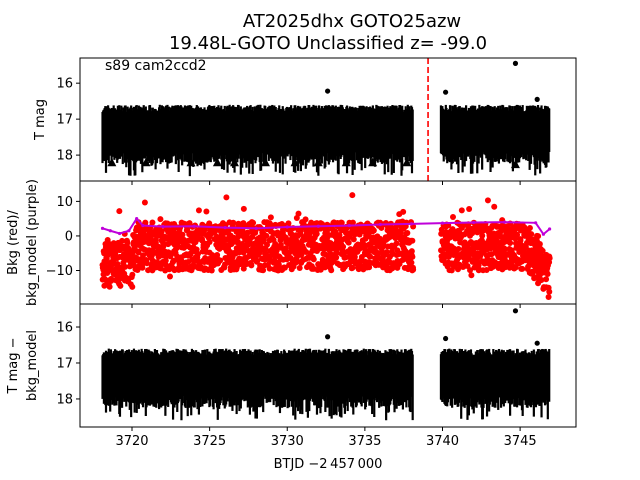 Image resolution: width=640 pixels, height=480 pixels. What do you see at coordinates (64, 363) in the screenshot?
I see `y-tick-label: 17` at bounding box center [64, 363].